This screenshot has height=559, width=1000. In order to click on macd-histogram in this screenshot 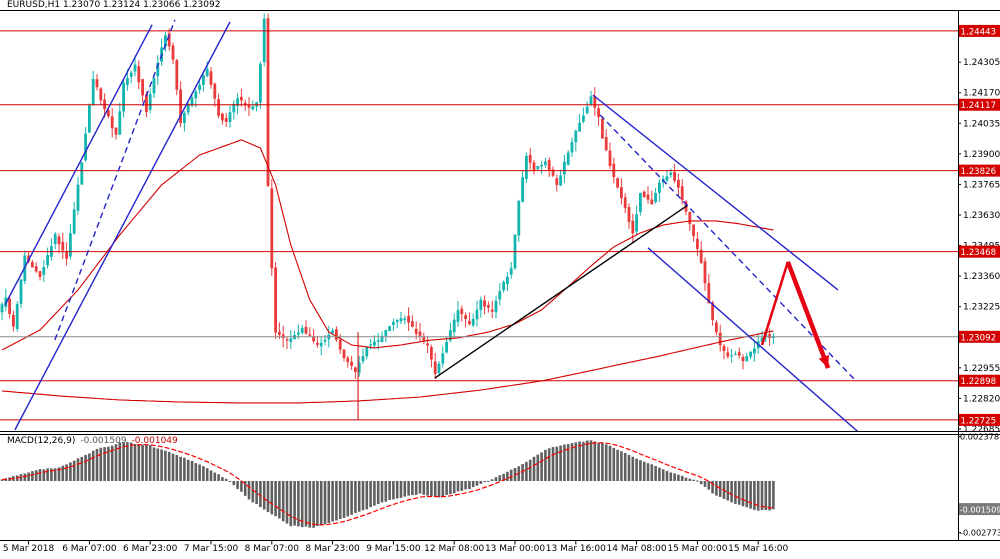, I will do `click(387, 484)`.